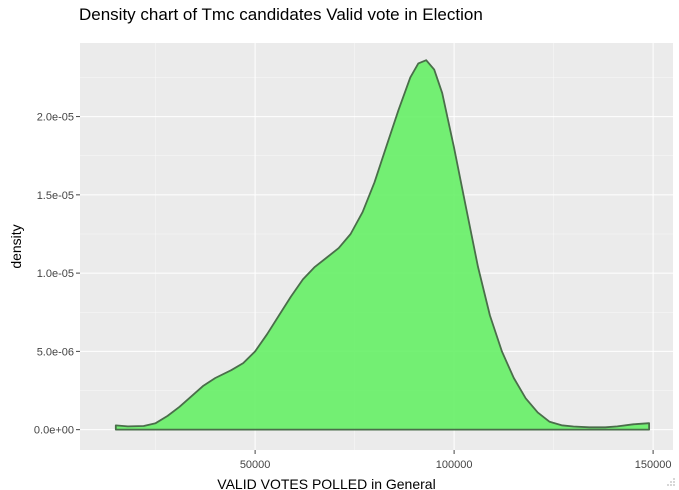 This screenshot has height=490, width=679. I want to click on y-axis-label: density, so click(16, 246).